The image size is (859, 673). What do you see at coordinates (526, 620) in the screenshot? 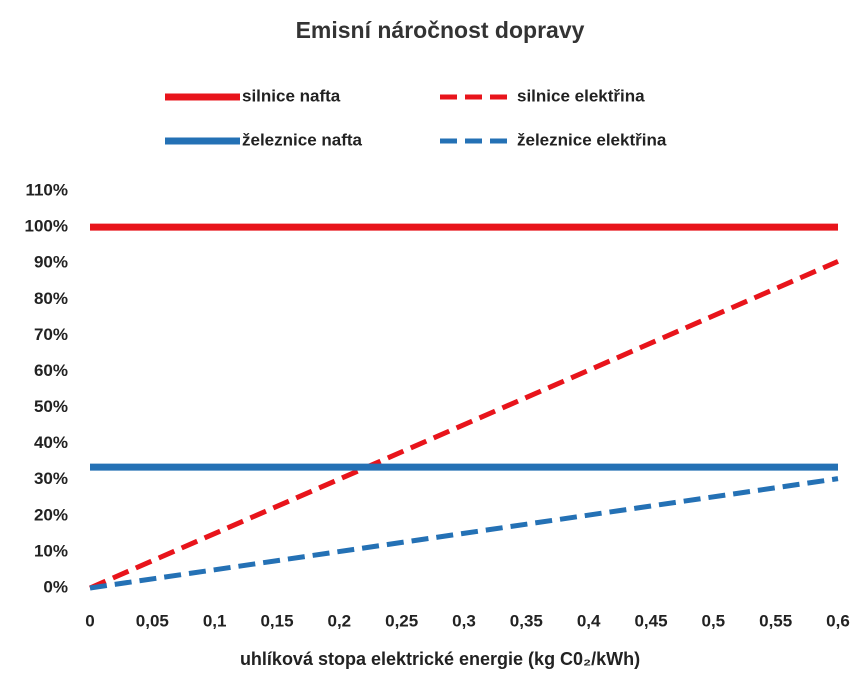
I see `x-tick-label: 0,35` at bounding box center [526, 620].